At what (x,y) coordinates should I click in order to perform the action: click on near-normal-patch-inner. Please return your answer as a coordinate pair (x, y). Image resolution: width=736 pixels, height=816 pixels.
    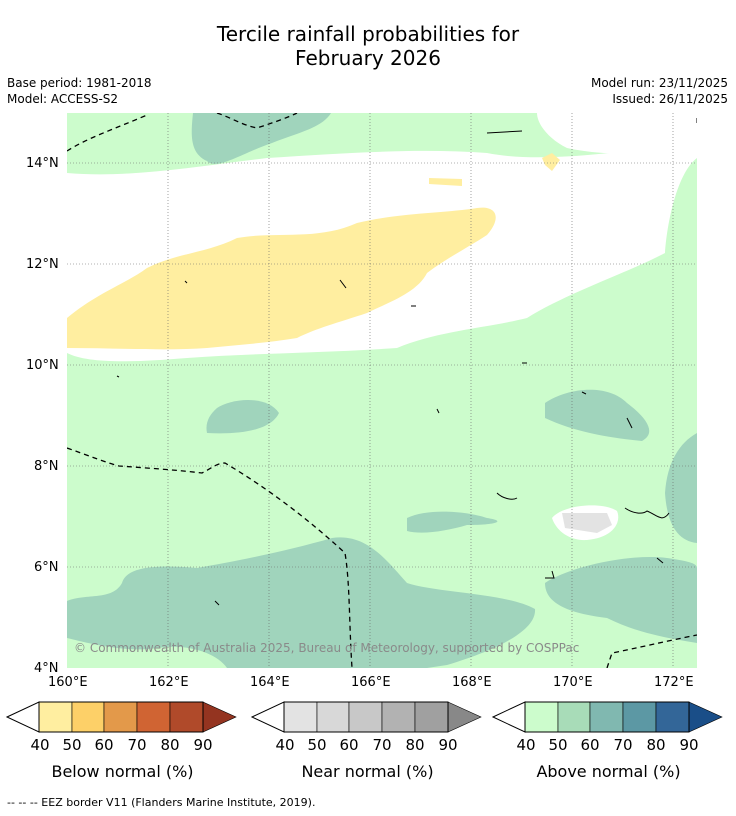
    Looking at the image, I should click on (587, 523).